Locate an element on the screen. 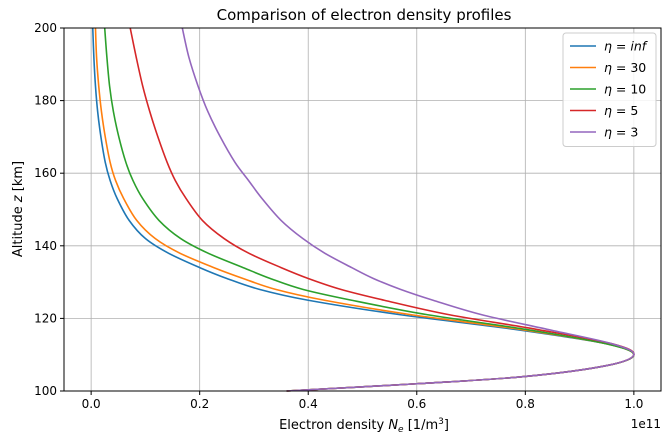 This screenshot has height=433, width=662. legend-frame is located at coordinates (609, 89).